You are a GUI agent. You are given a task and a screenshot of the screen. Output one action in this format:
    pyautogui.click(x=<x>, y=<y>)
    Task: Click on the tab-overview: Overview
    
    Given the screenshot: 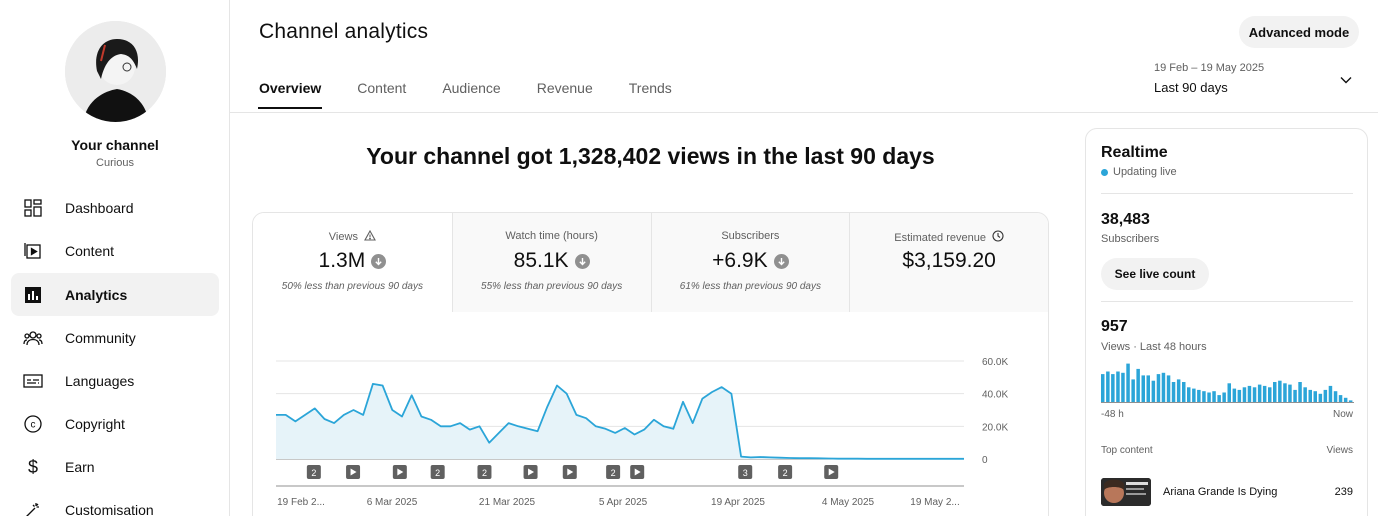 What is the action you would take?
    pyautogui.click(x=290, y=94)
    